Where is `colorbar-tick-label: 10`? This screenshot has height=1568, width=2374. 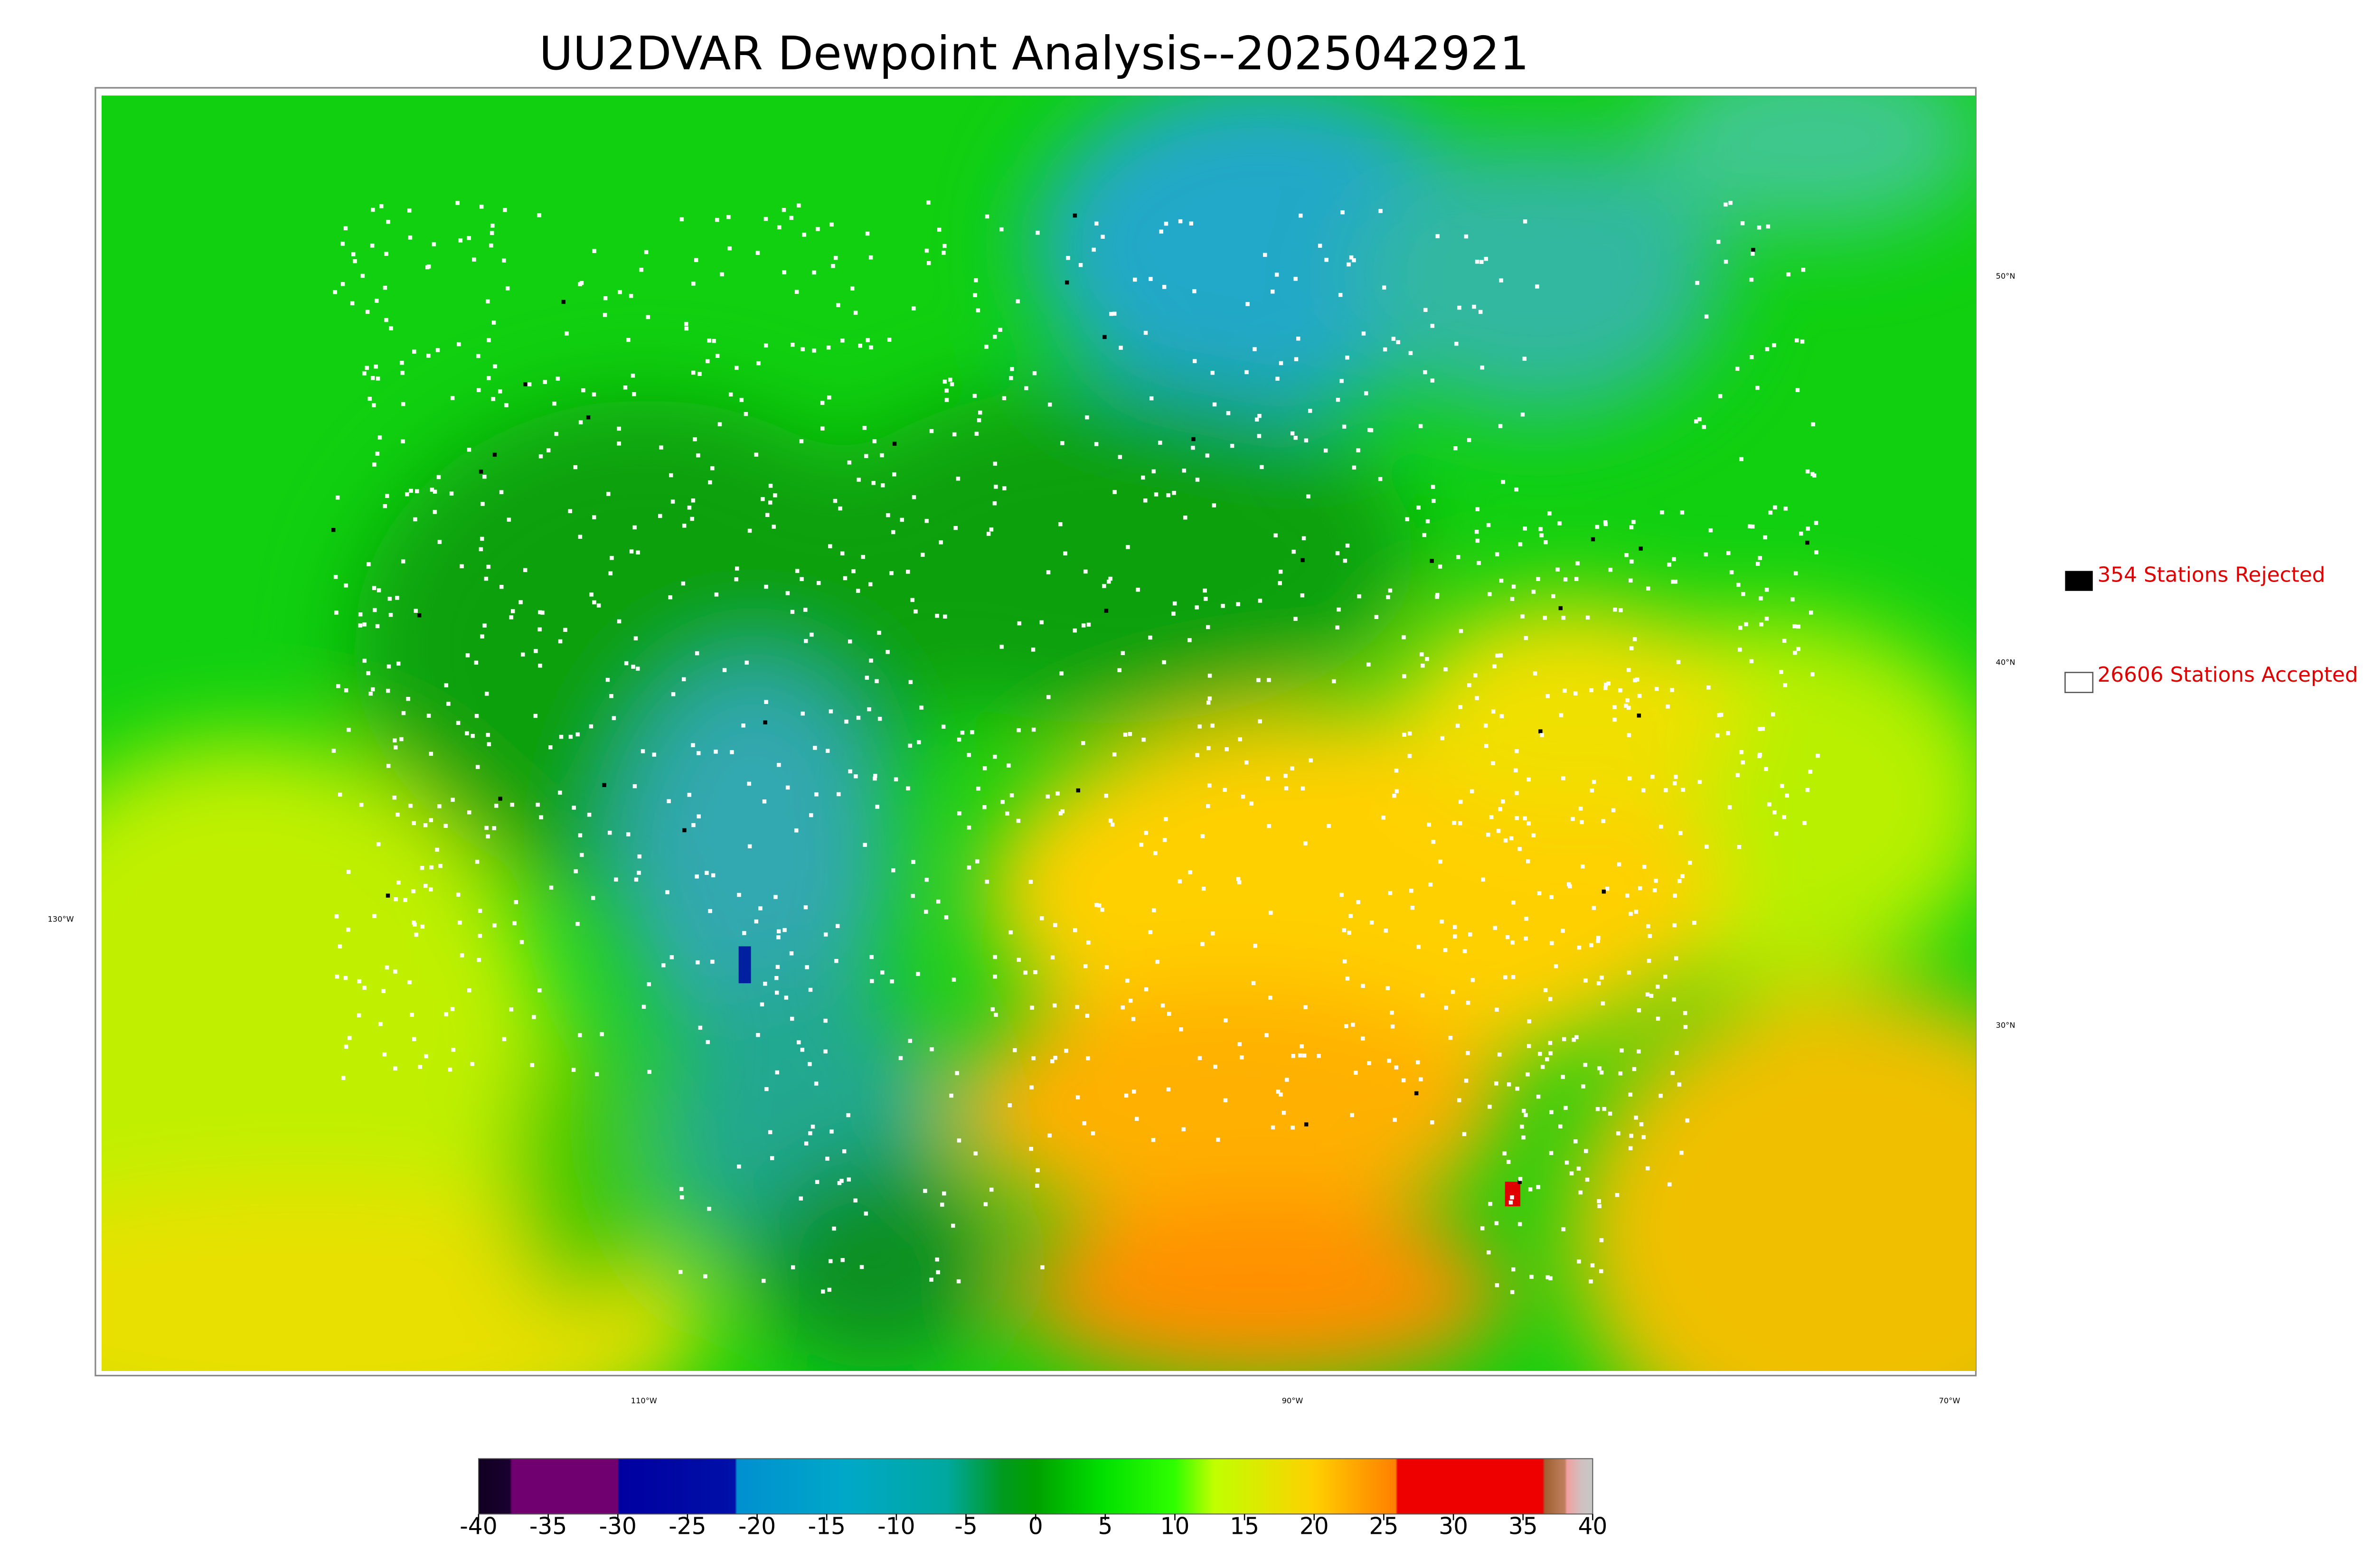 colorbar-tick-label: 10 is located at coordinates (1175, 1527).